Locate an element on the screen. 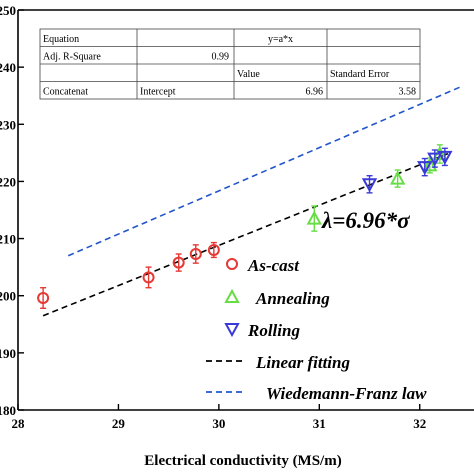 This screenshot has width=474, height=474. table-cell: Concatenat is located at coordinates (65, 92).